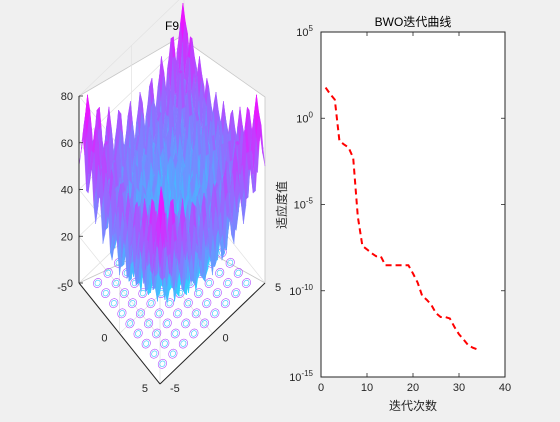 This screenshot has height=422, width=560. What do you see at coordinates (413, 388) in the screenshot?
I see `x-tick-label: 20` at bounding box center [413, 388].